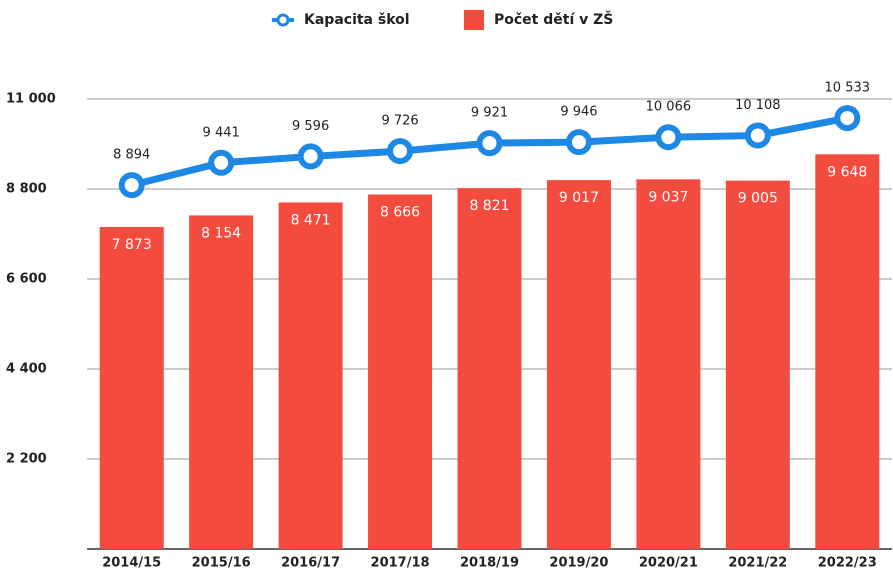  Describe the element at coordinates (399, 121) in the screenshot. I see `point-label: 9 726` at that location.